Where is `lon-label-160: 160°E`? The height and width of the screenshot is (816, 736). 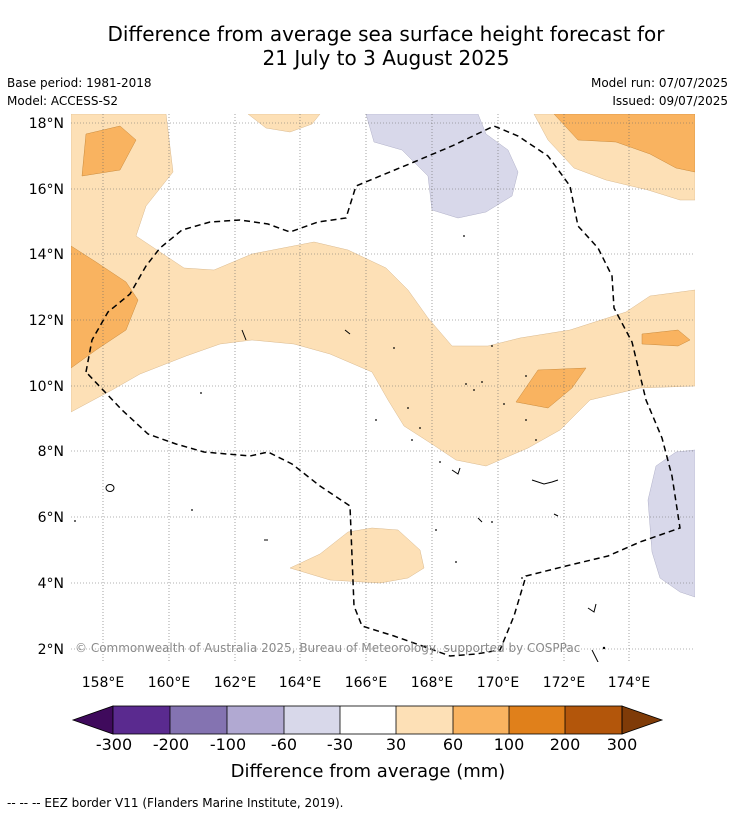
lon-label-160: 160°E is located at coordinates (169, 683).